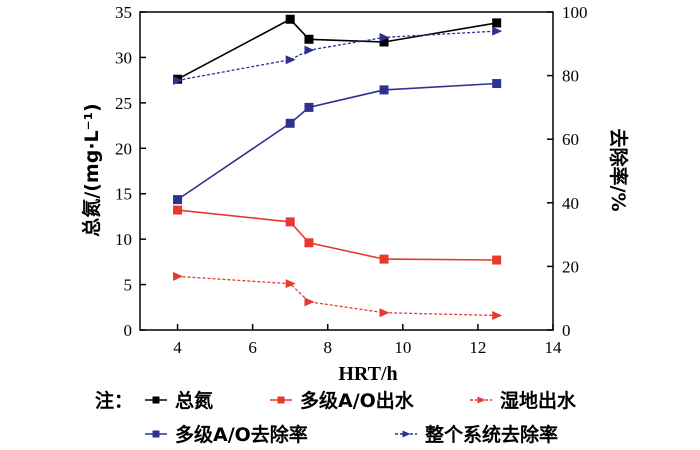  I want to click on legend-item: 多级A/O去除率, so click(226, 434).